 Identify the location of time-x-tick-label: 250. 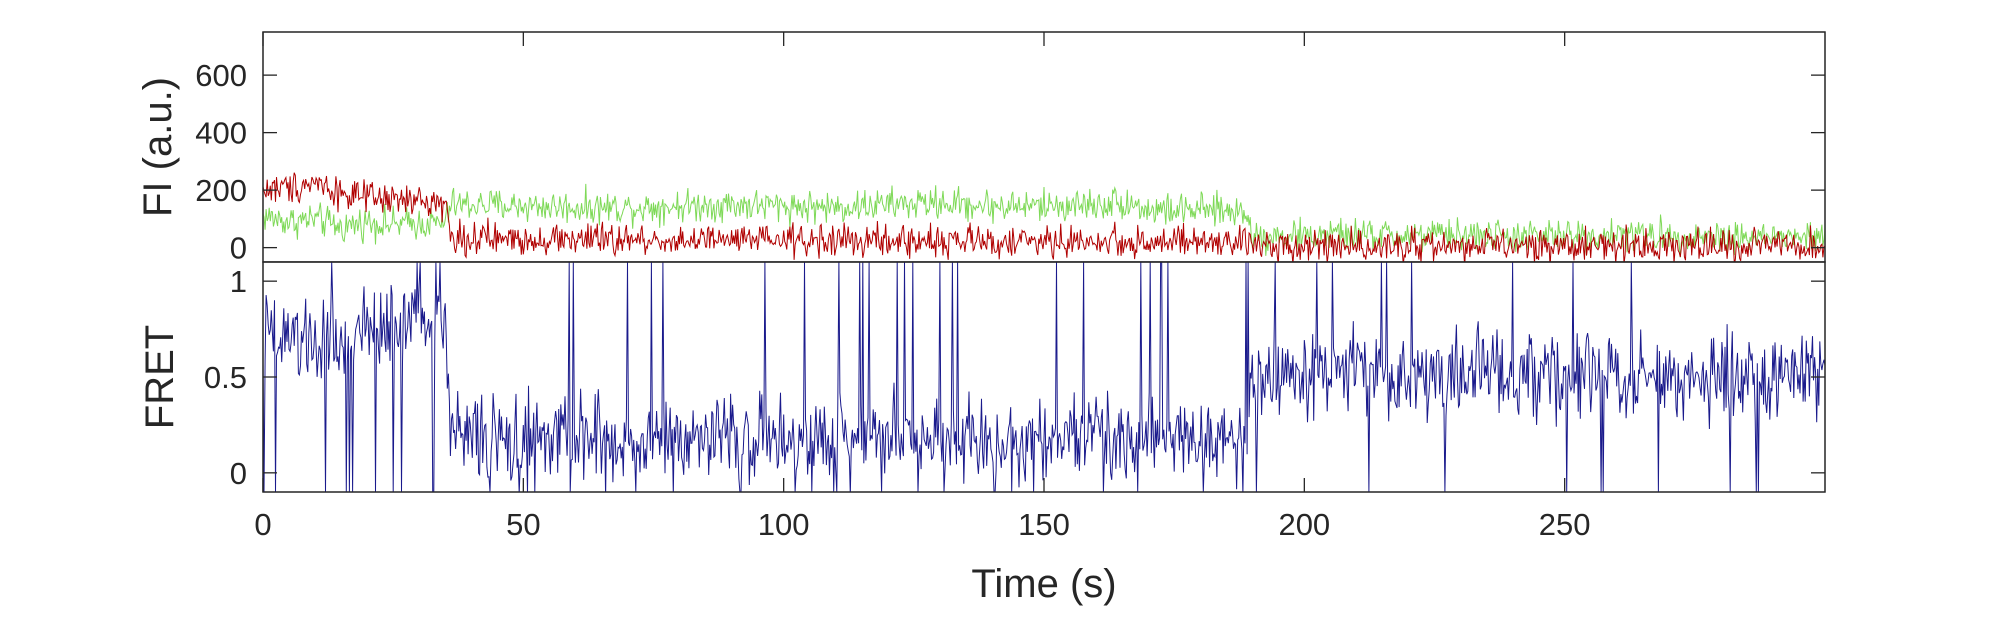
(1565, 524).